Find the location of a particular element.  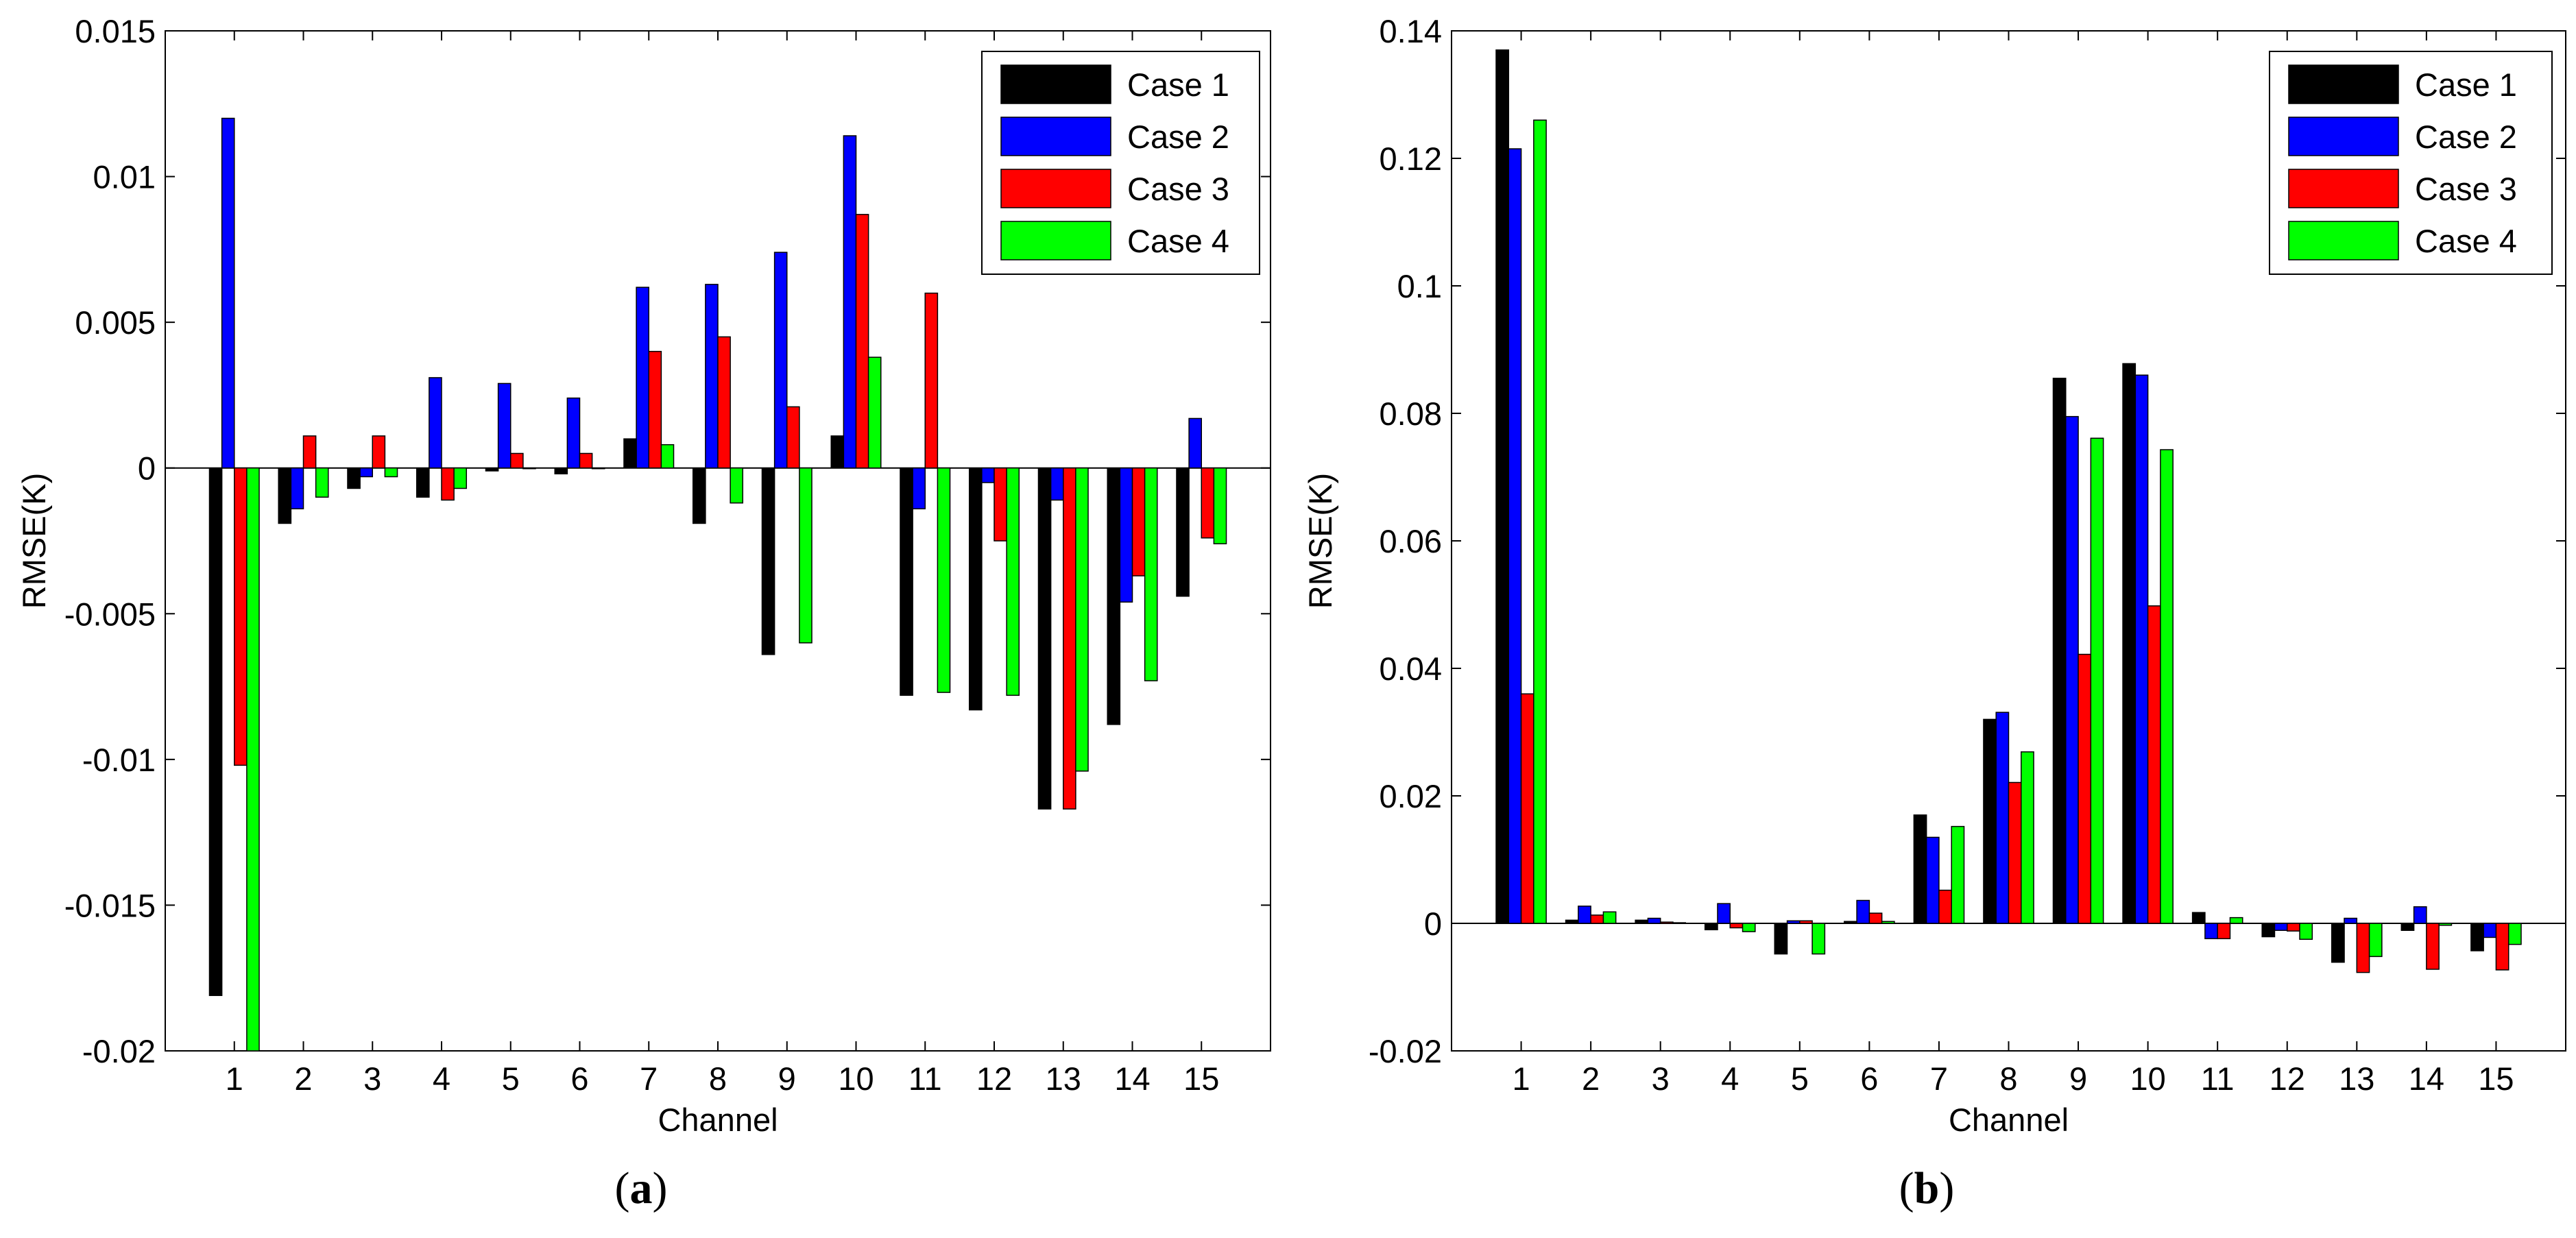

x-tick-label: 13 is located at coordinates (2357, 1078).